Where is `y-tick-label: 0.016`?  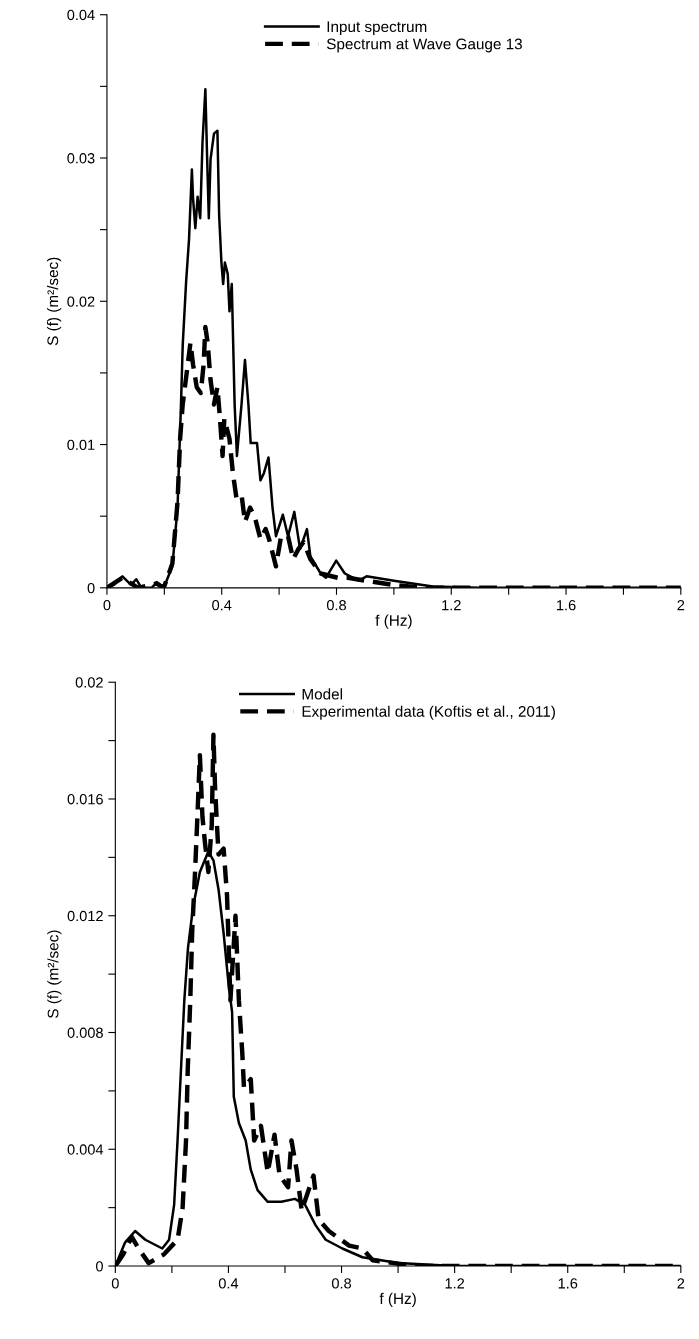
y-tick-label: 0.016 is located at coordinates (85, 799).